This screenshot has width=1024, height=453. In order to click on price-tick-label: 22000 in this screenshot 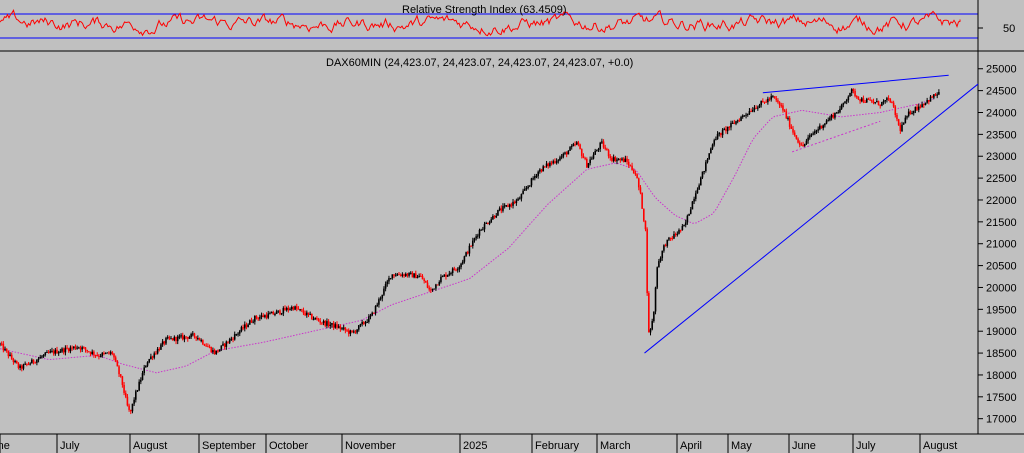, I will do `click(1001, 201)`.